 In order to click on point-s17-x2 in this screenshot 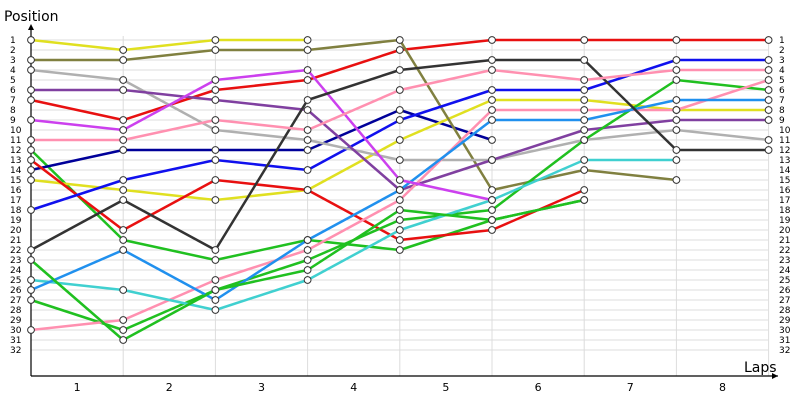, I will do `click(215, 290)`.